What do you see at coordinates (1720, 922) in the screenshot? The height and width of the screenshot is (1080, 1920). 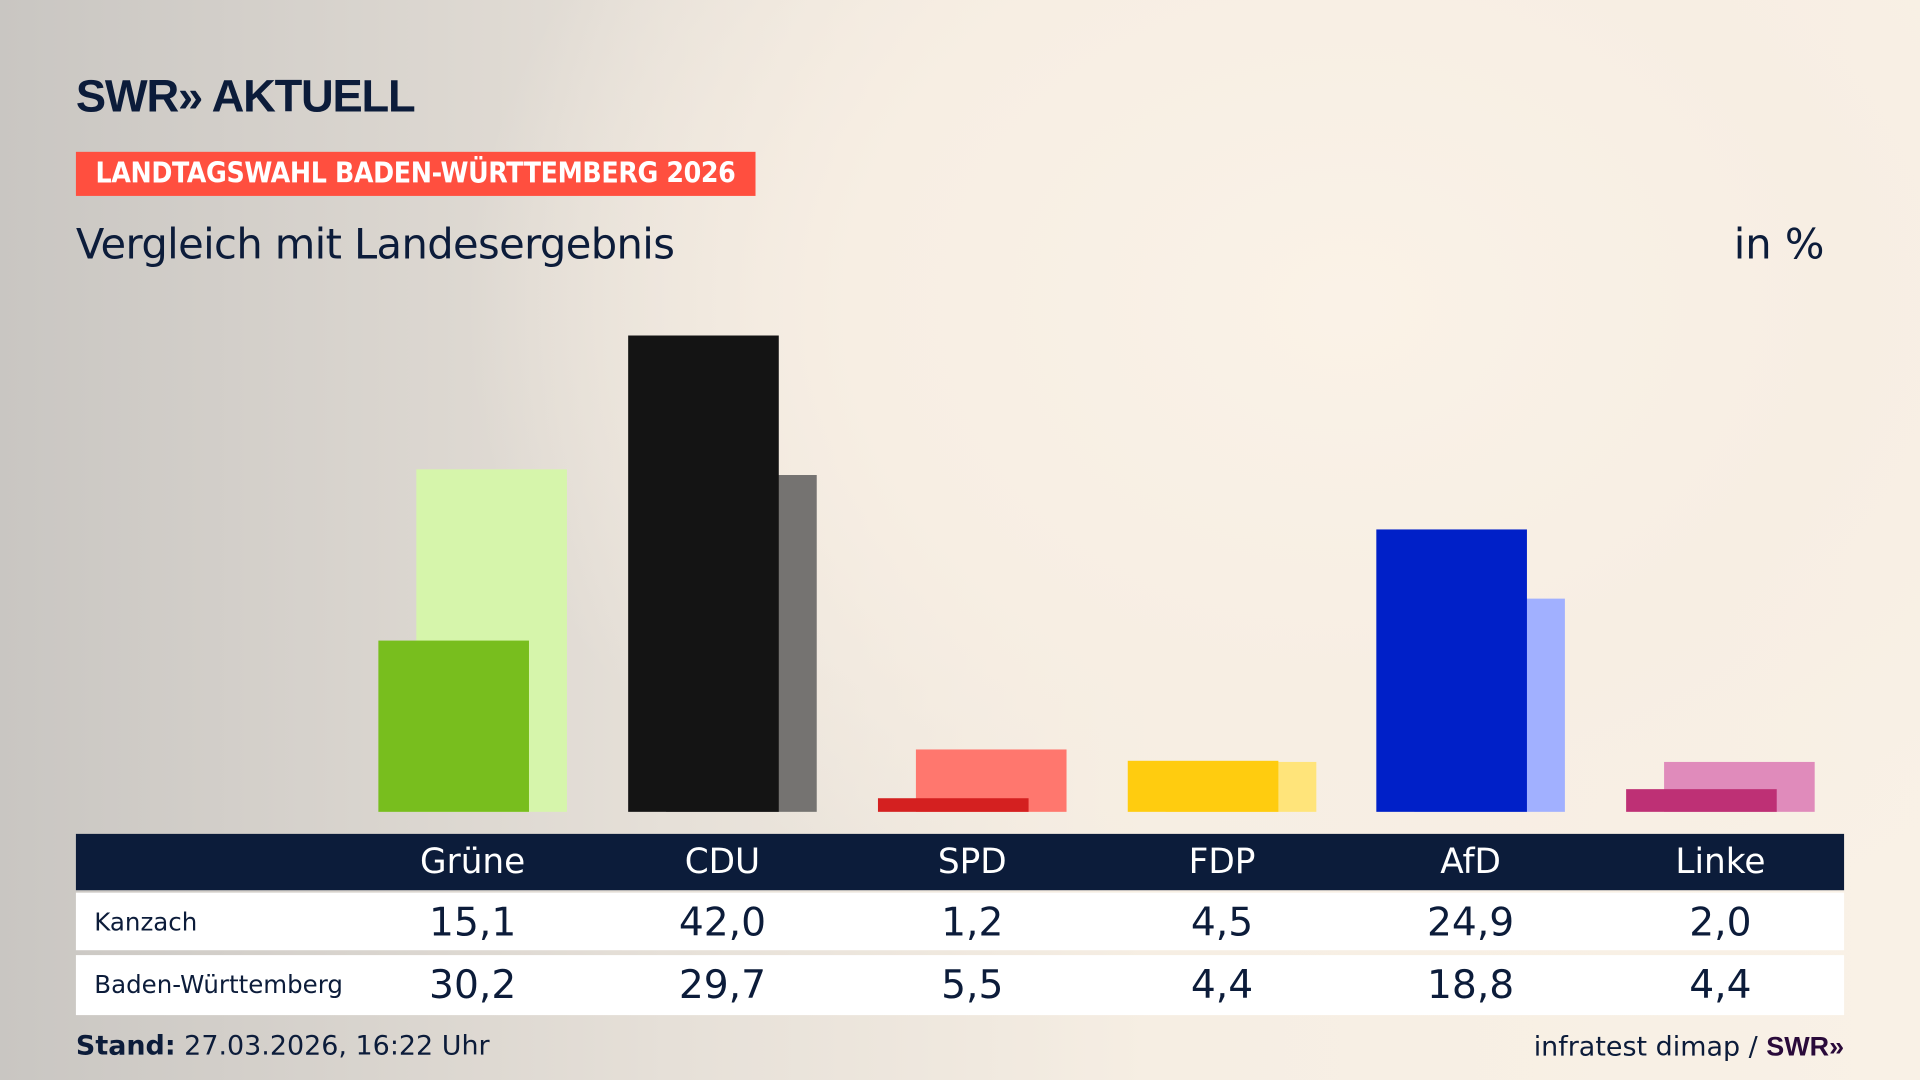 I see `value-cell: 2,0` at bounding box center [1720, 922].